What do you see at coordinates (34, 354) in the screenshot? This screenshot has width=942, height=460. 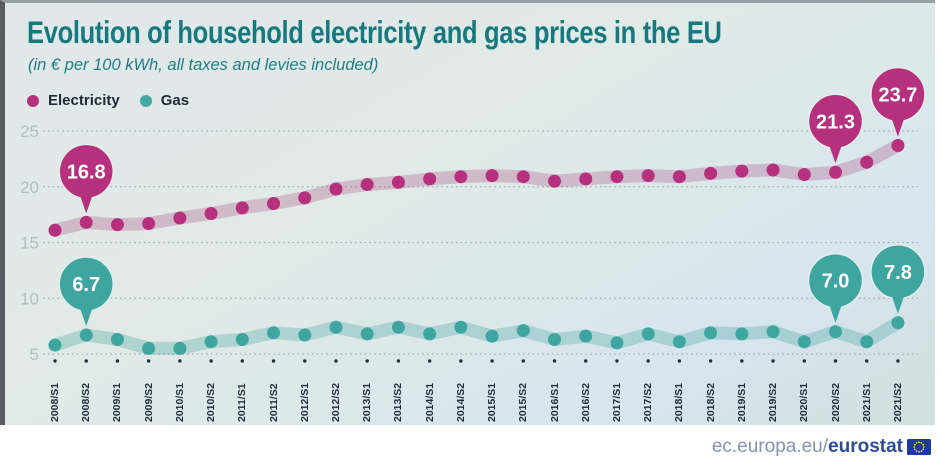 I see `y-axis-label: 5` at bounding box center [34, 354].